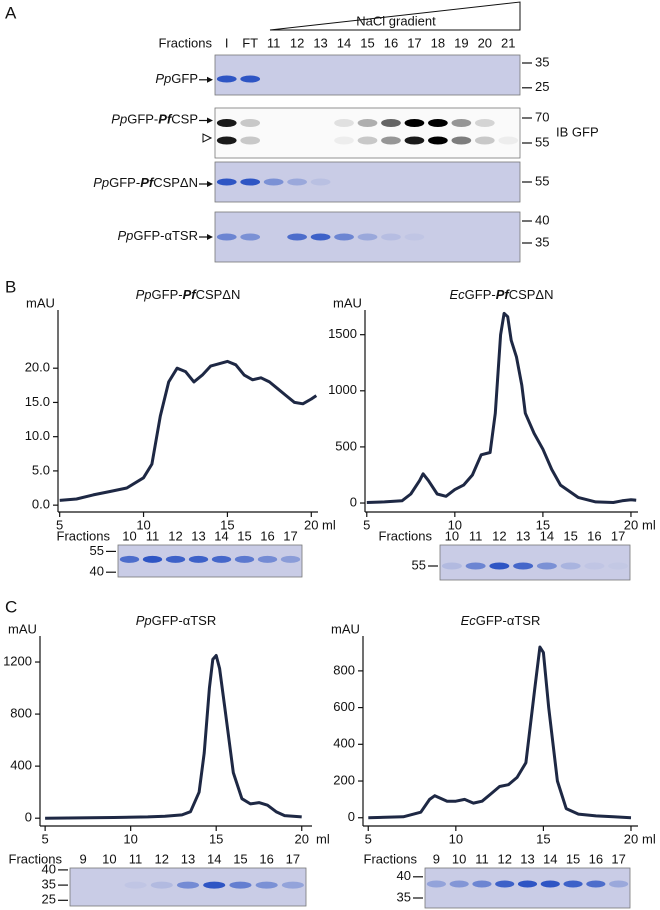 This screenshot has height=910, width=660. What do you see at coordinates (17, 660) in the screenshot?
I see `y-tick-label: 1200` at bounding box center [17, 660].